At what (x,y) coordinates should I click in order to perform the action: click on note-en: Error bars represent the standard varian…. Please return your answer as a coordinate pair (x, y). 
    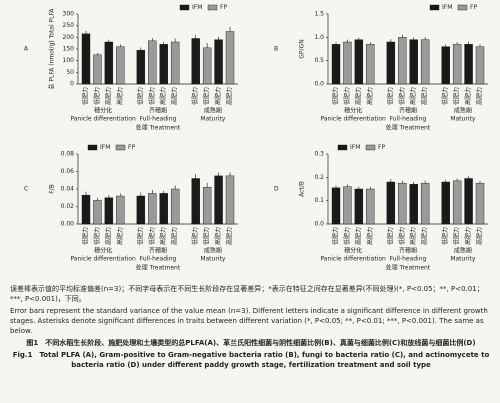
    Looking at the image, I should click on (249, 321).